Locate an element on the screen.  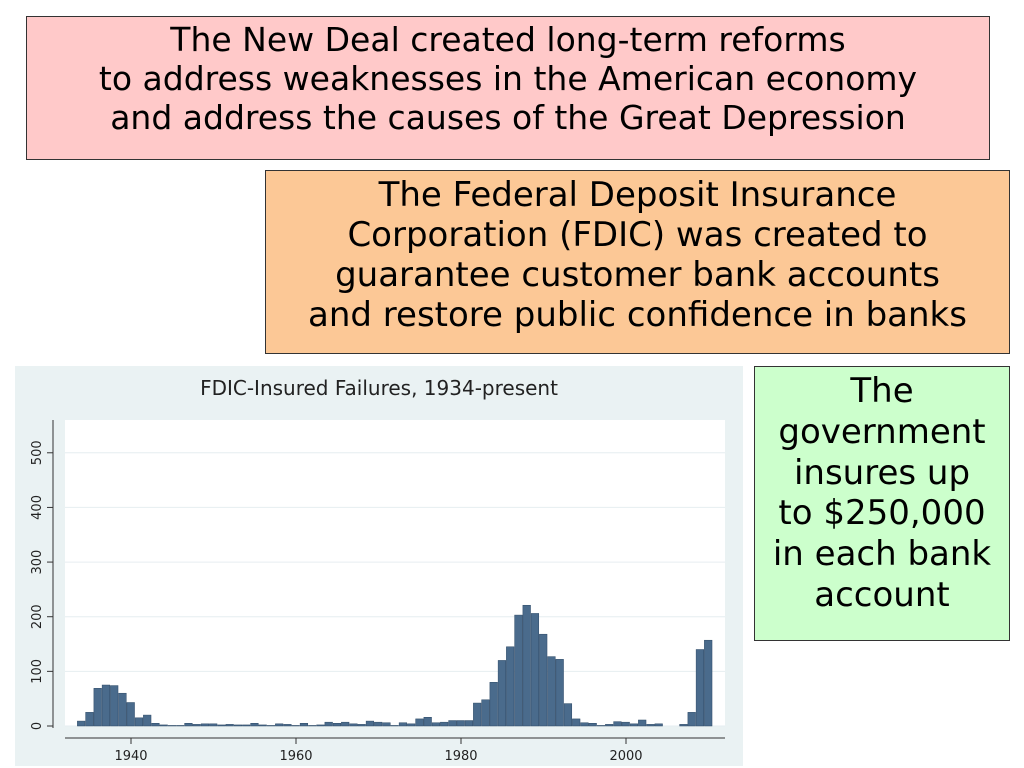
bar-1945 is located at coordinates (172, 726).